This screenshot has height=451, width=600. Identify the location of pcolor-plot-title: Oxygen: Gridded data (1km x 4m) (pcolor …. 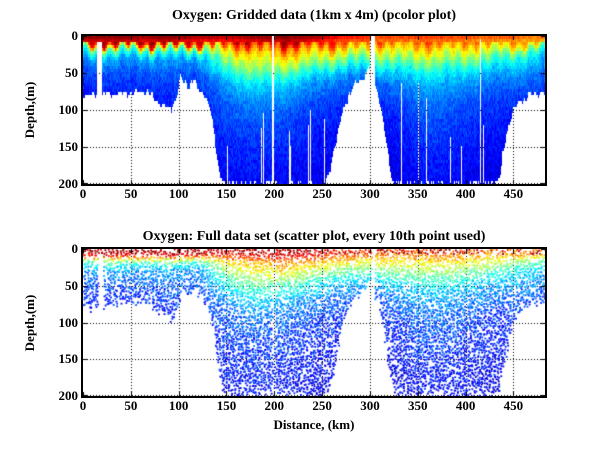
(313, 15).